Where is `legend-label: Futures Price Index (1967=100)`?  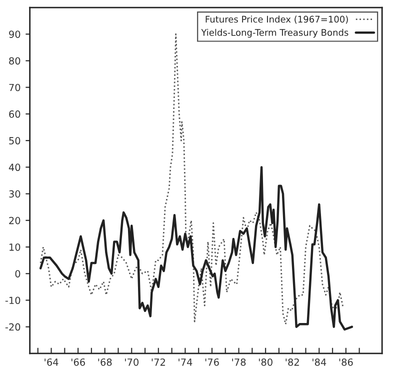
legend-label: Futures Price Index (1967=100) is located at coordinates (277, 20).